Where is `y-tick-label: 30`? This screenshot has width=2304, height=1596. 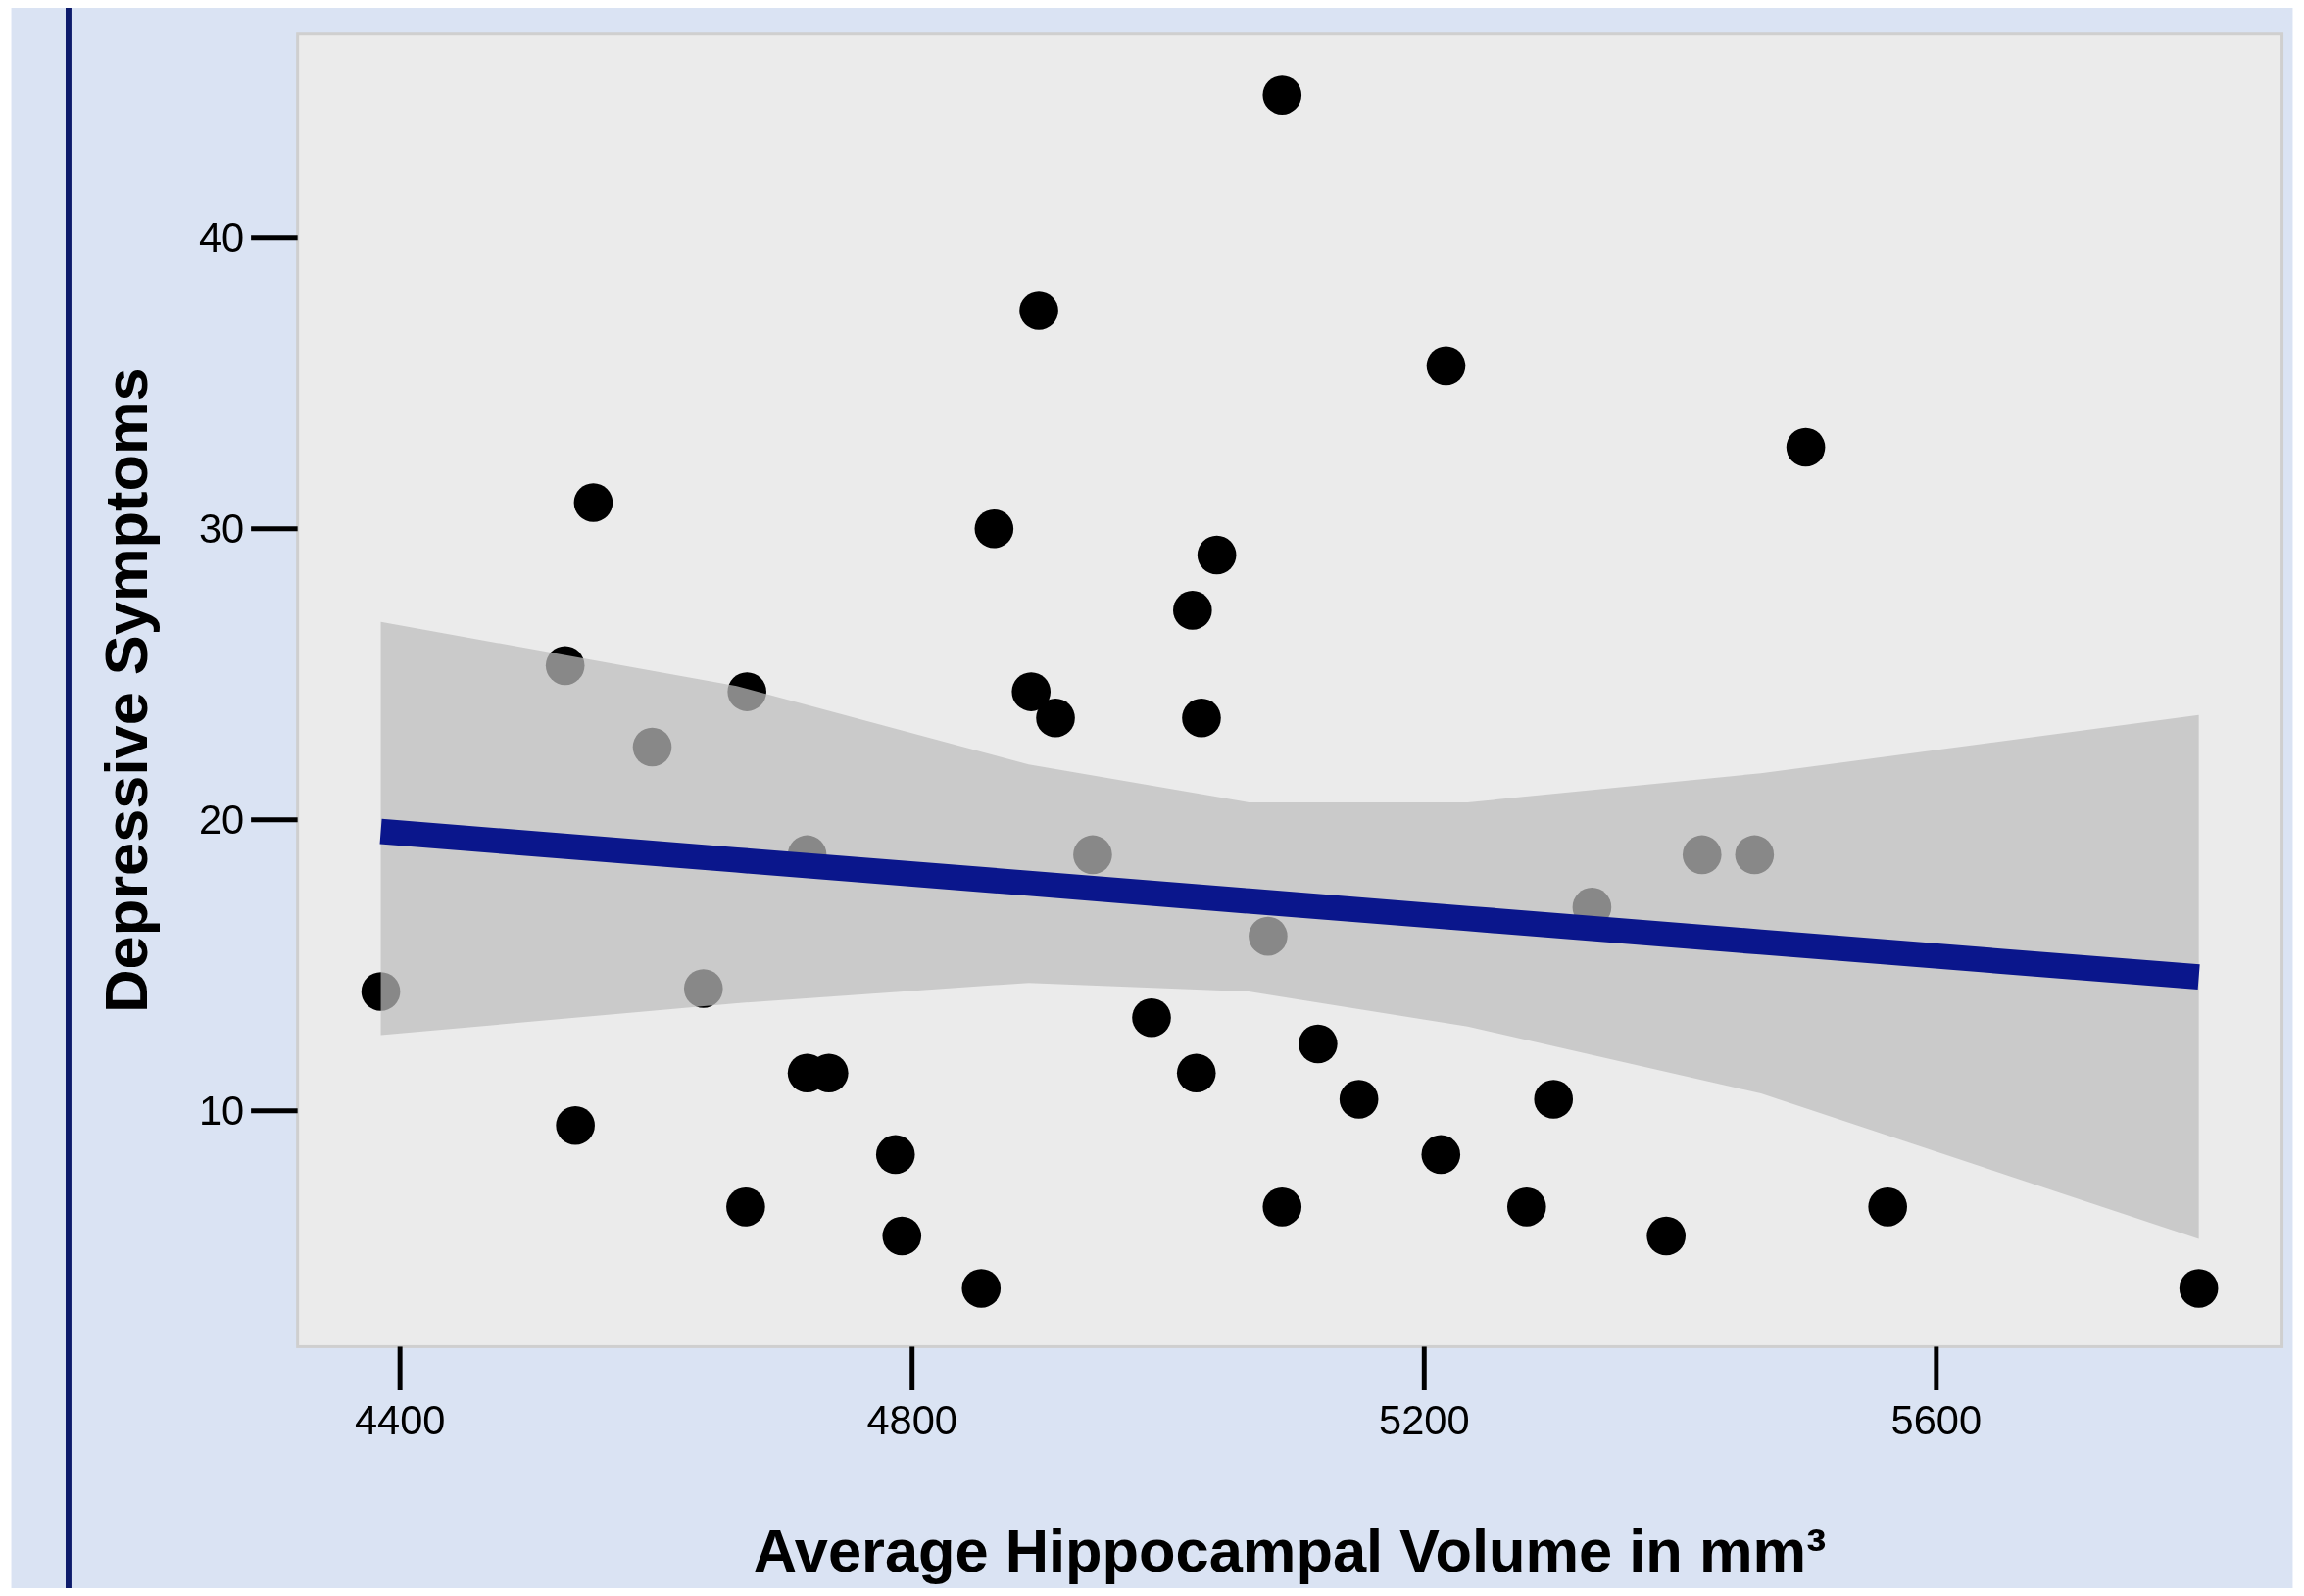
y-tick-label: 30 is located at coordinates (222, 529).